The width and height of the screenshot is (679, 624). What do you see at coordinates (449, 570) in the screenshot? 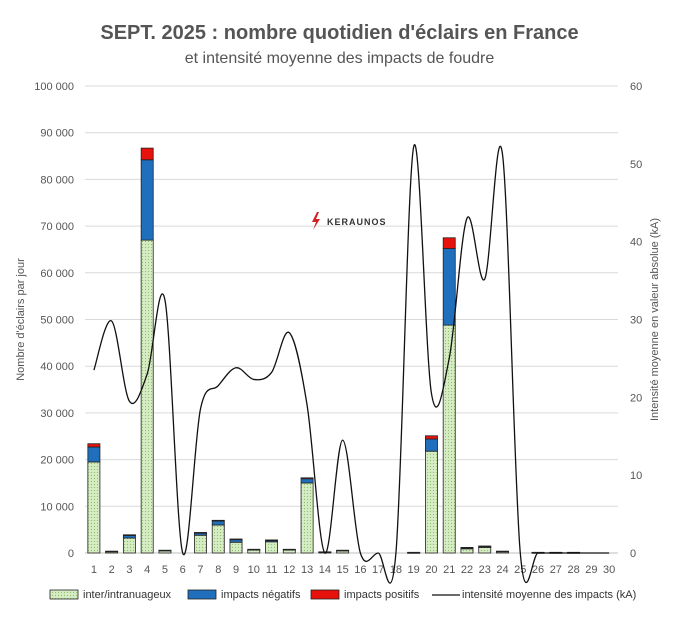
I see `x-tick-label: 21` at bounding box center [449, 570].